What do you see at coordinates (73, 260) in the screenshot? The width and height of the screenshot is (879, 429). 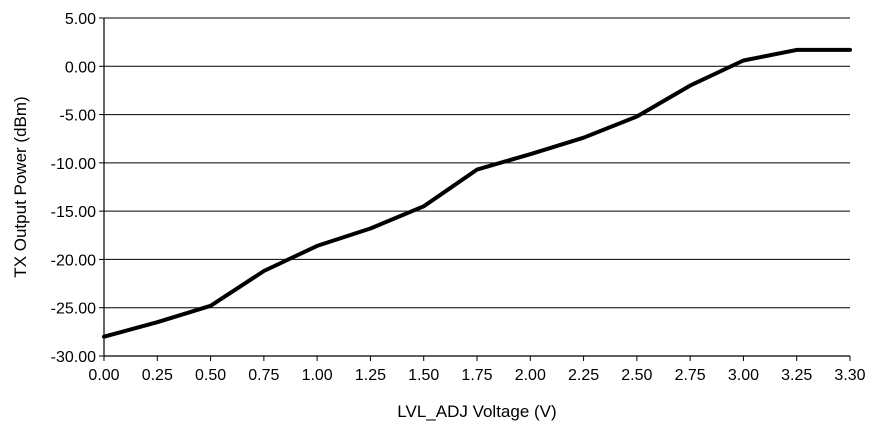 I see `y-tick-label: -20.00` at bounding box center [73, 260].